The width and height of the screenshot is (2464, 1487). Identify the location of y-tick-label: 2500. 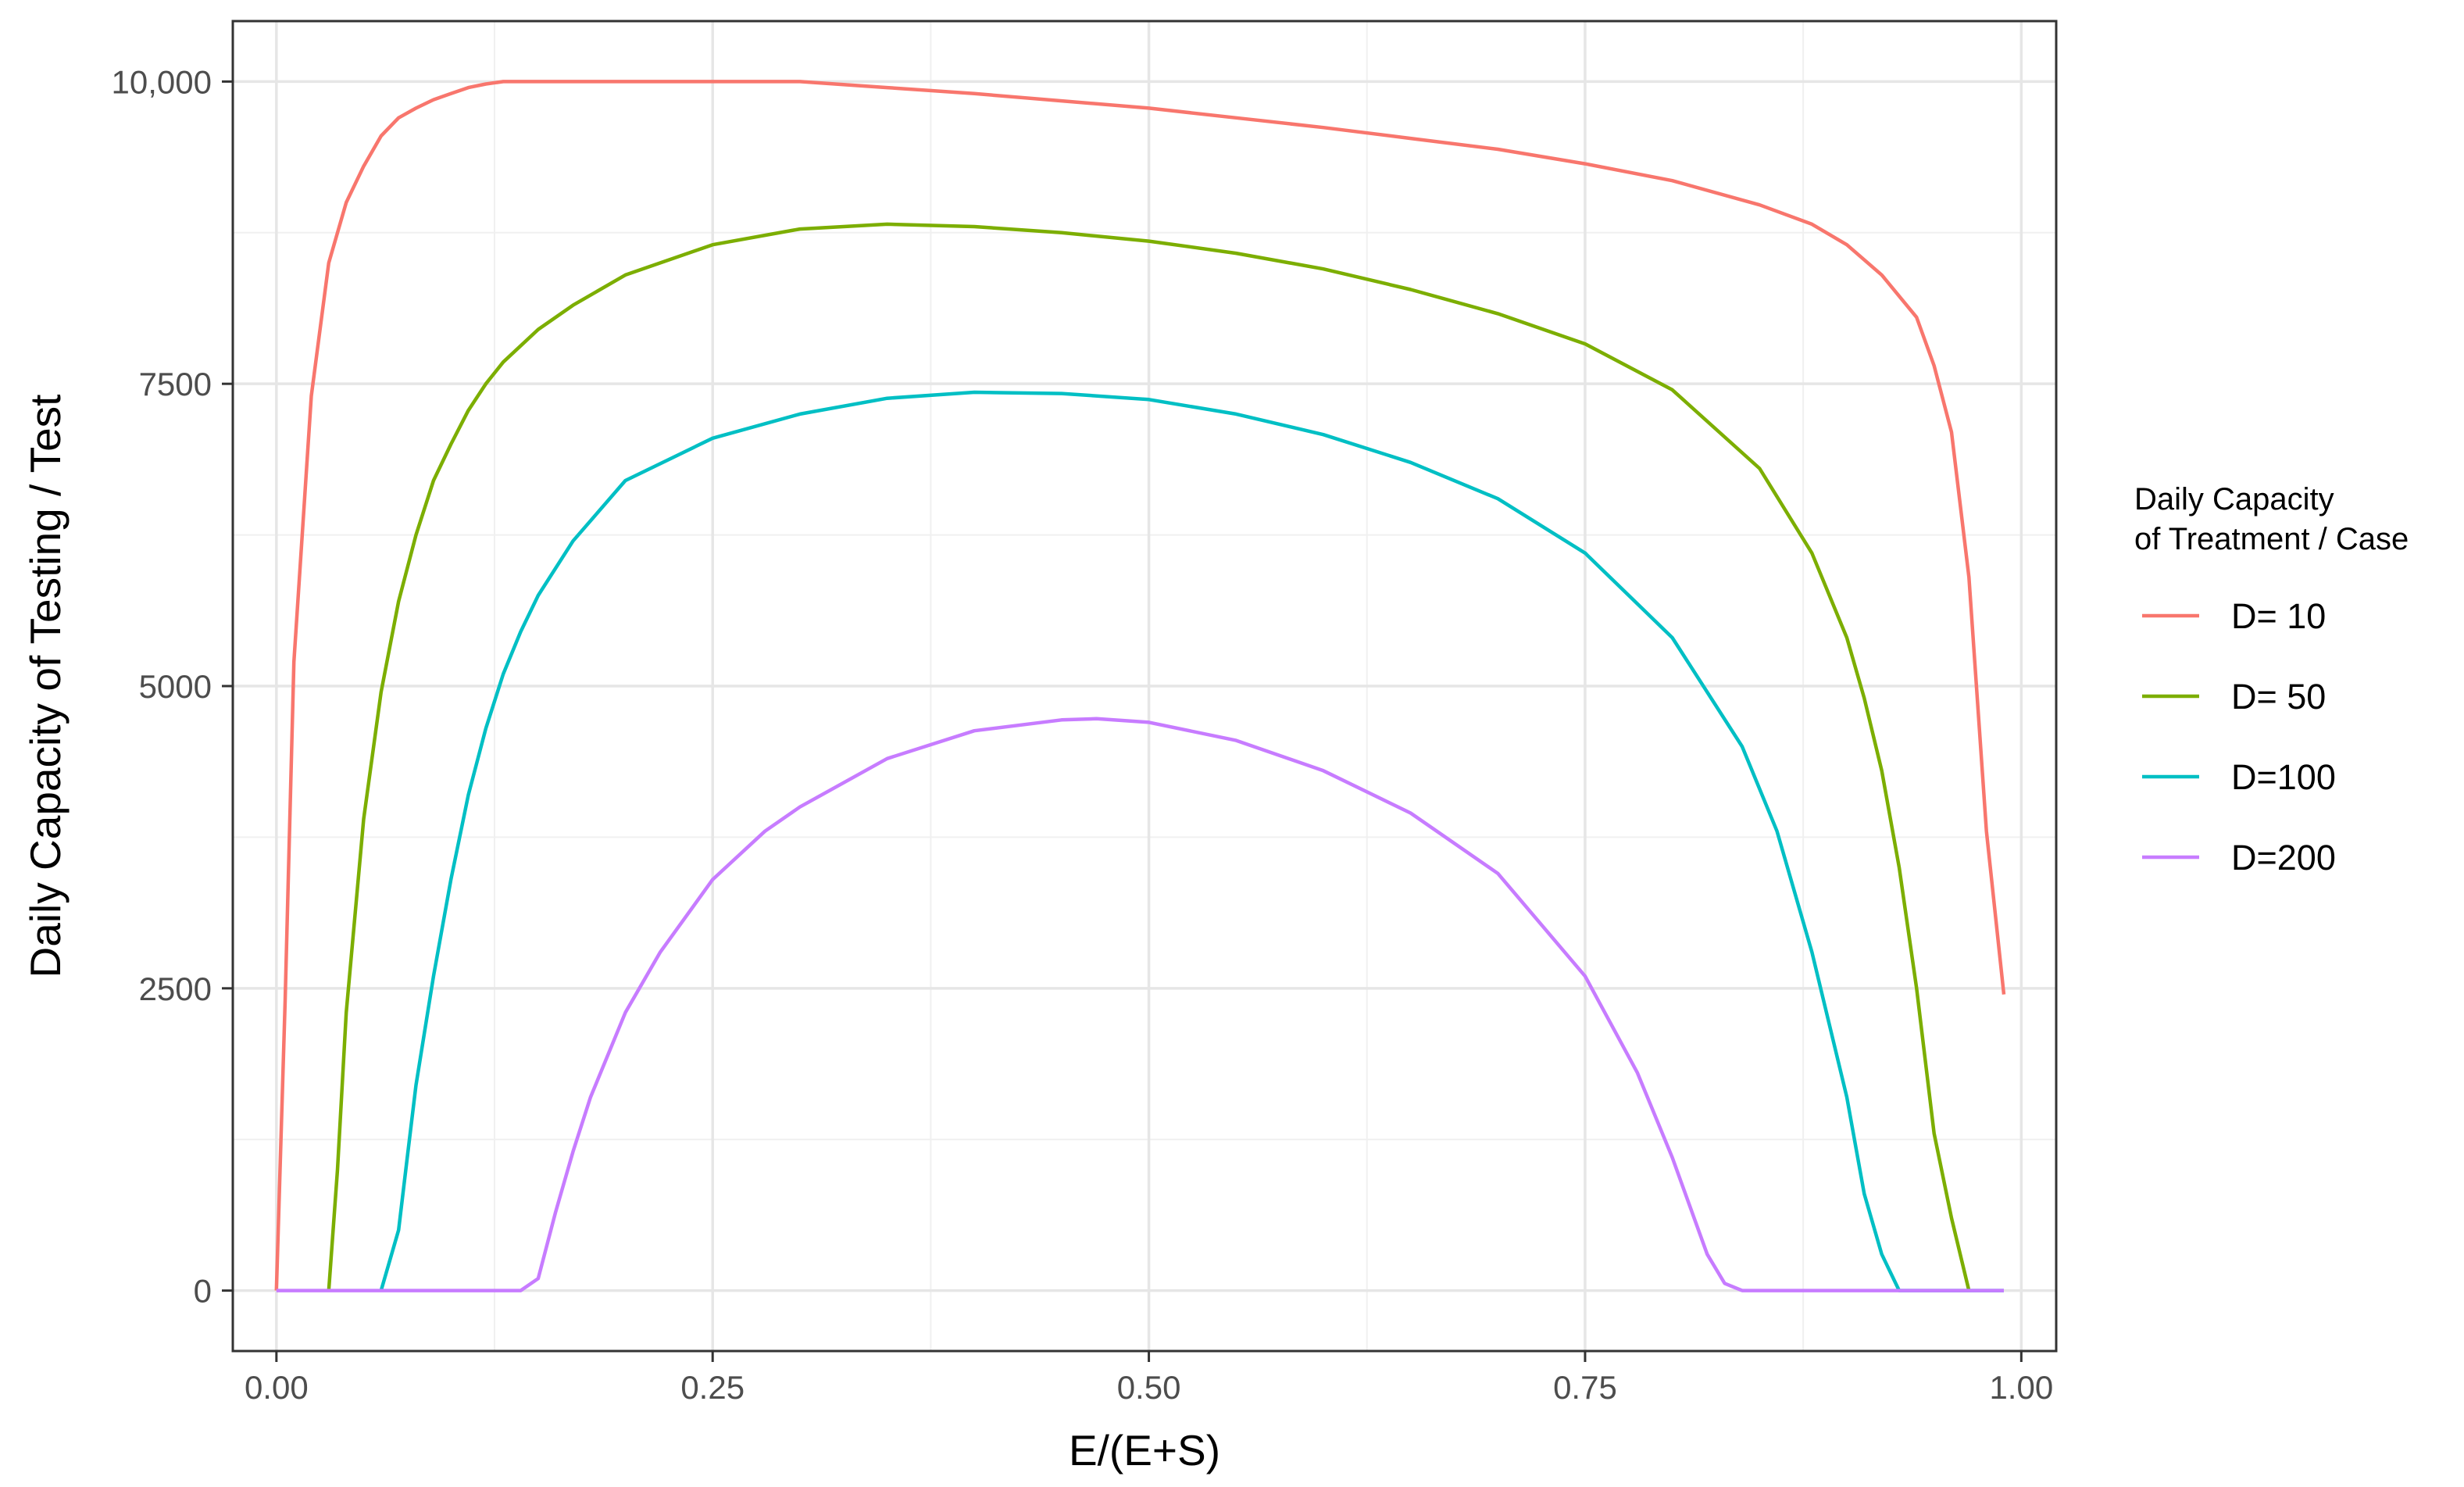
(175, 988).